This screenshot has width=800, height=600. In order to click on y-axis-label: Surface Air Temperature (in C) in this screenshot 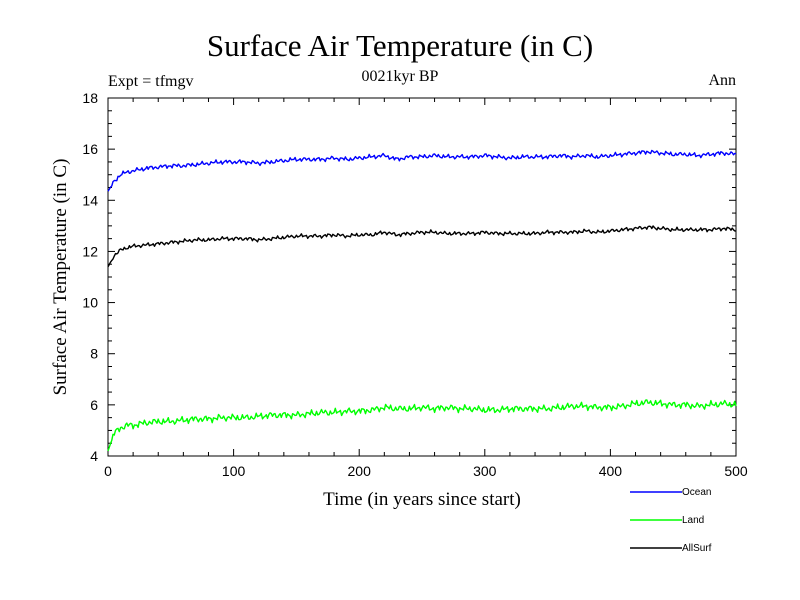, I will do `click(60, 277)`.